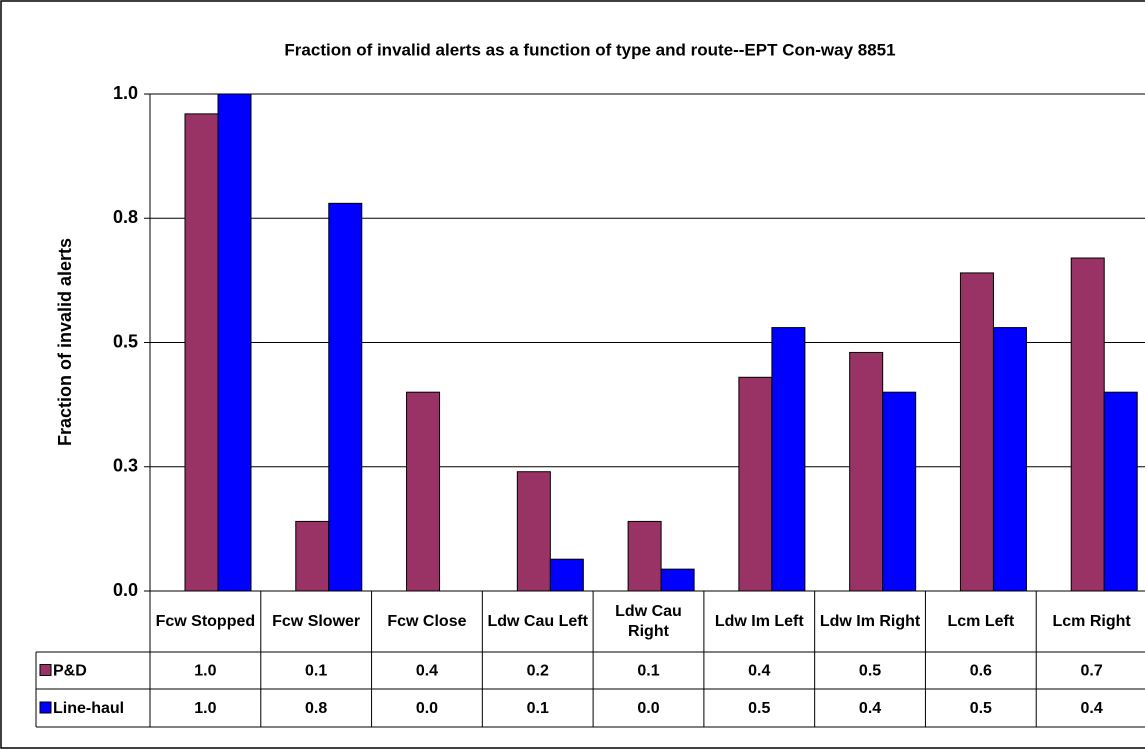  What do you see at coordinates (870, 621) in the screenshot?
I see `x-tick-label: Ldw Im Right` at bounding box center [870, 621].